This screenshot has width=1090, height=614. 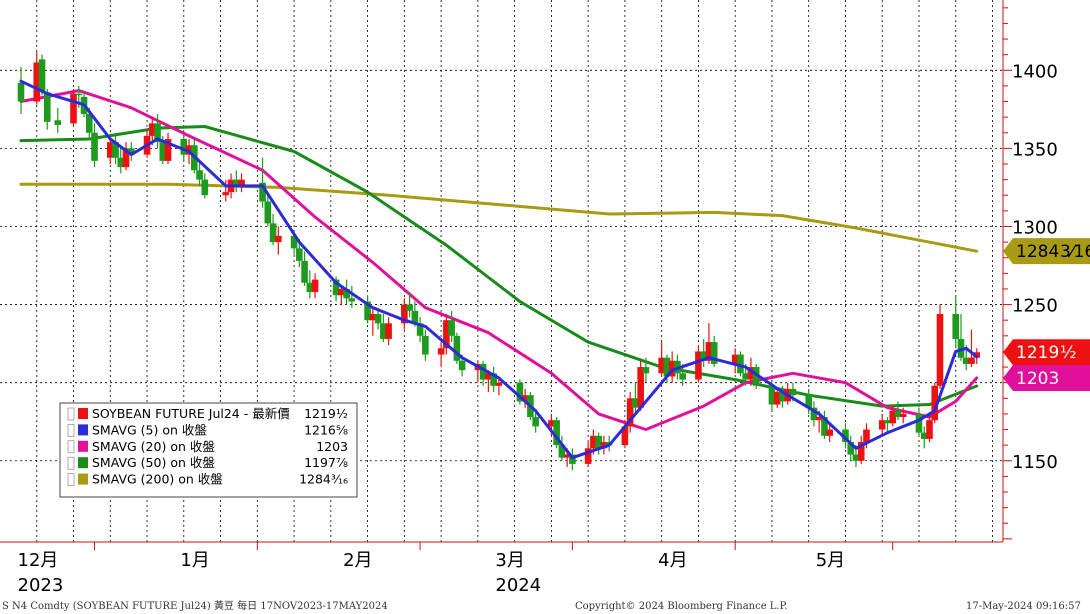 What do you see at coordinates (681, 606) in the screenshot?
I see `footer-copyright: Copyright© 2024 Bloomberg Finance L.P.` at bounding box center [681, 606].